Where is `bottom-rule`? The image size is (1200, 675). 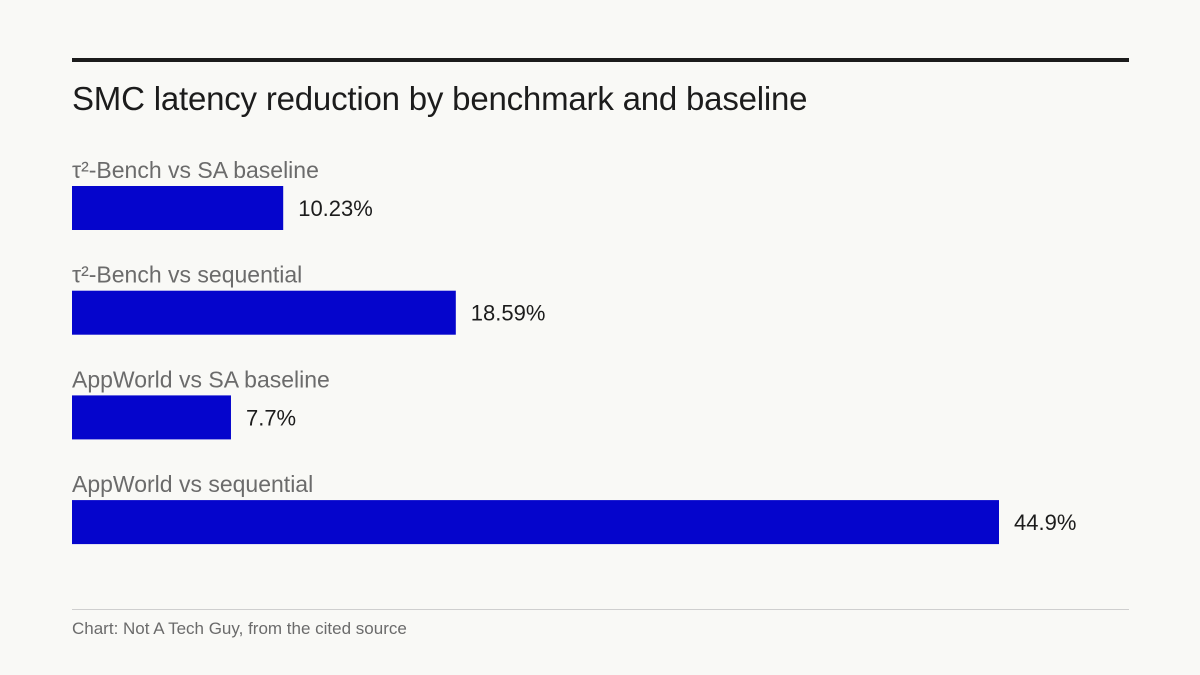 bottom-rule is located at coordinates (600, 609).